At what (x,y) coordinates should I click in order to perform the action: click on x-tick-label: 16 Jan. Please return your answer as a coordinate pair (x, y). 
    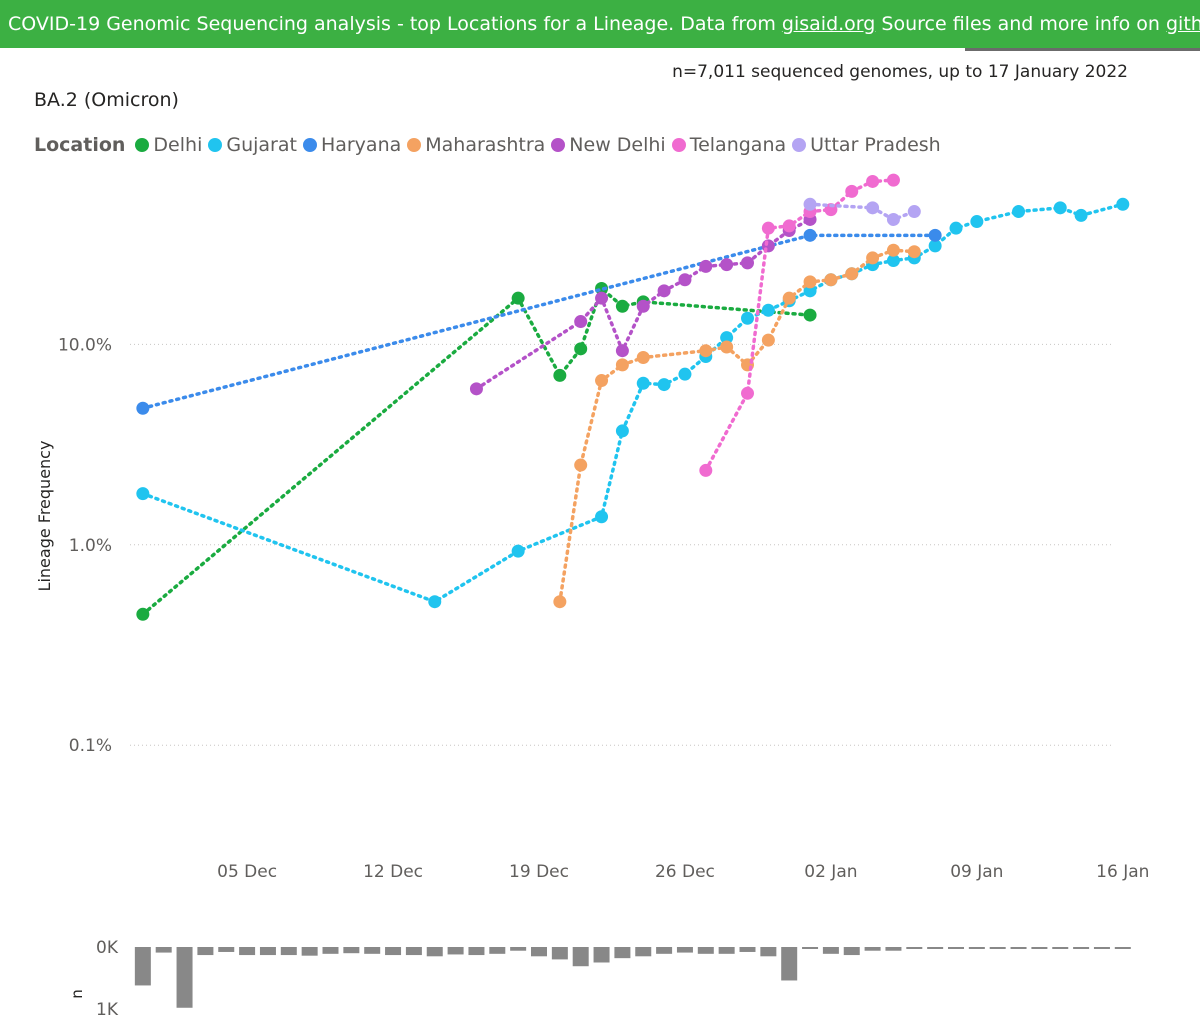
    Looking at the image, I should click on (1122, 872).